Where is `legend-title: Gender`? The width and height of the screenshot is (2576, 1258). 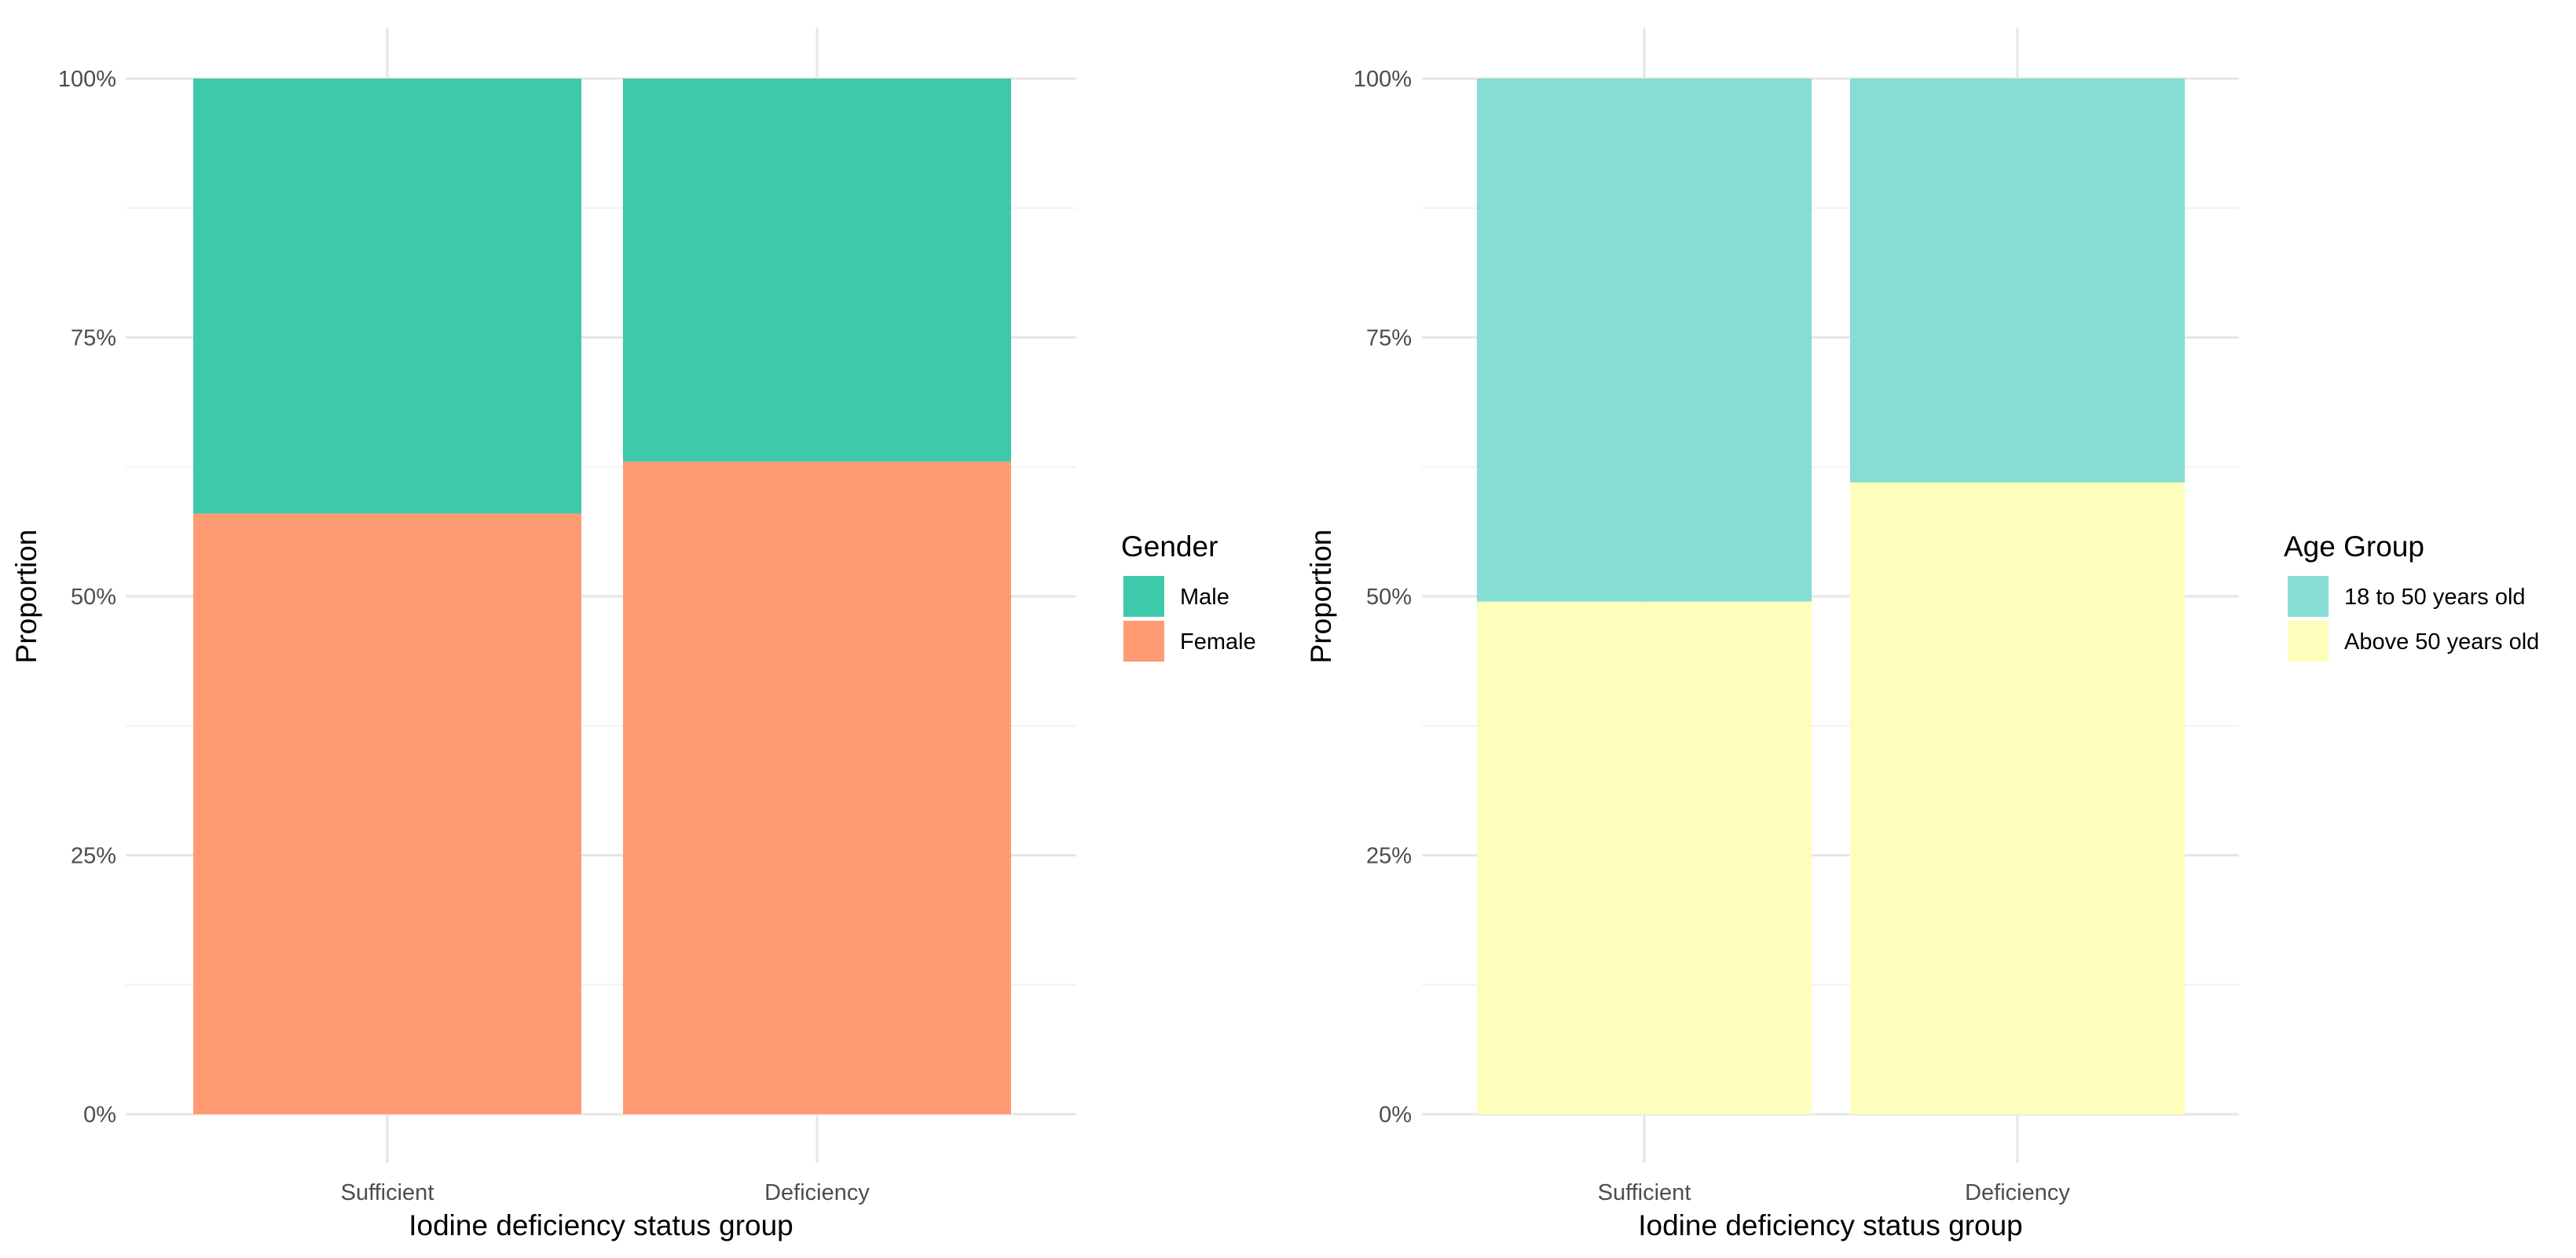
legend-title: Gender is located at coordinates (1169, 546).